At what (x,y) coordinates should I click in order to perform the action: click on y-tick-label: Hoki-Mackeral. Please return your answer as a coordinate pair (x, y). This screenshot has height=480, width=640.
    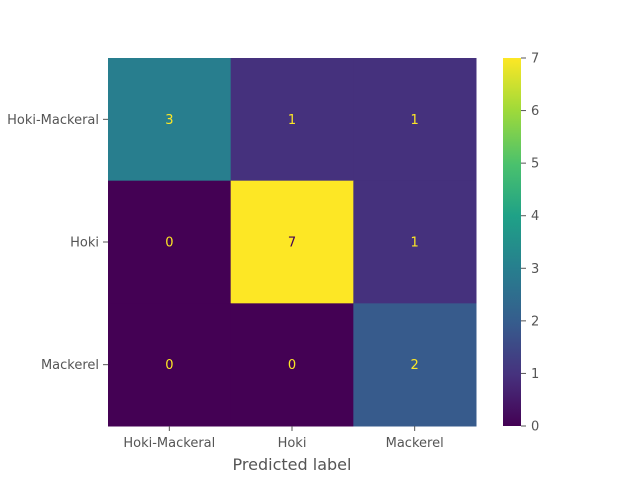
    Looking at the image, I should click on (53, 120).